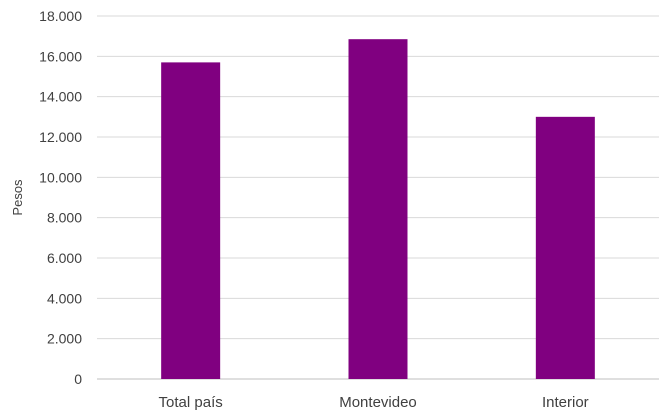 This screenshot has width=671, height=410. What do you see at coordinates (191, 402) in the screenshot?
I see `x-category-label: Total país` at bounding box center [191, 402].